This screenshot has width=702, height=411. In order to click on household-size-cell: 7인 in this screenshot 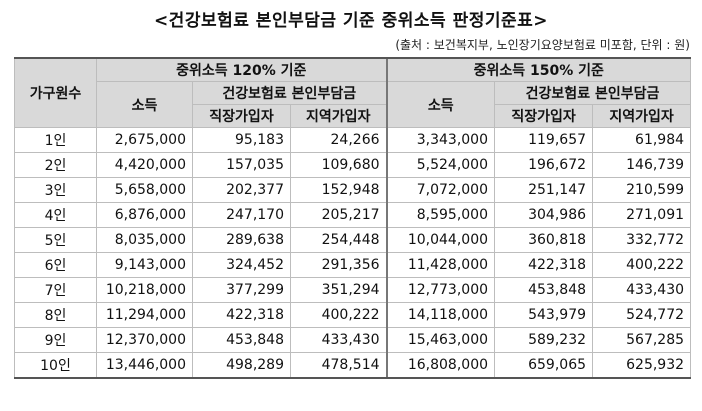, I will do `click(55, 290)`.